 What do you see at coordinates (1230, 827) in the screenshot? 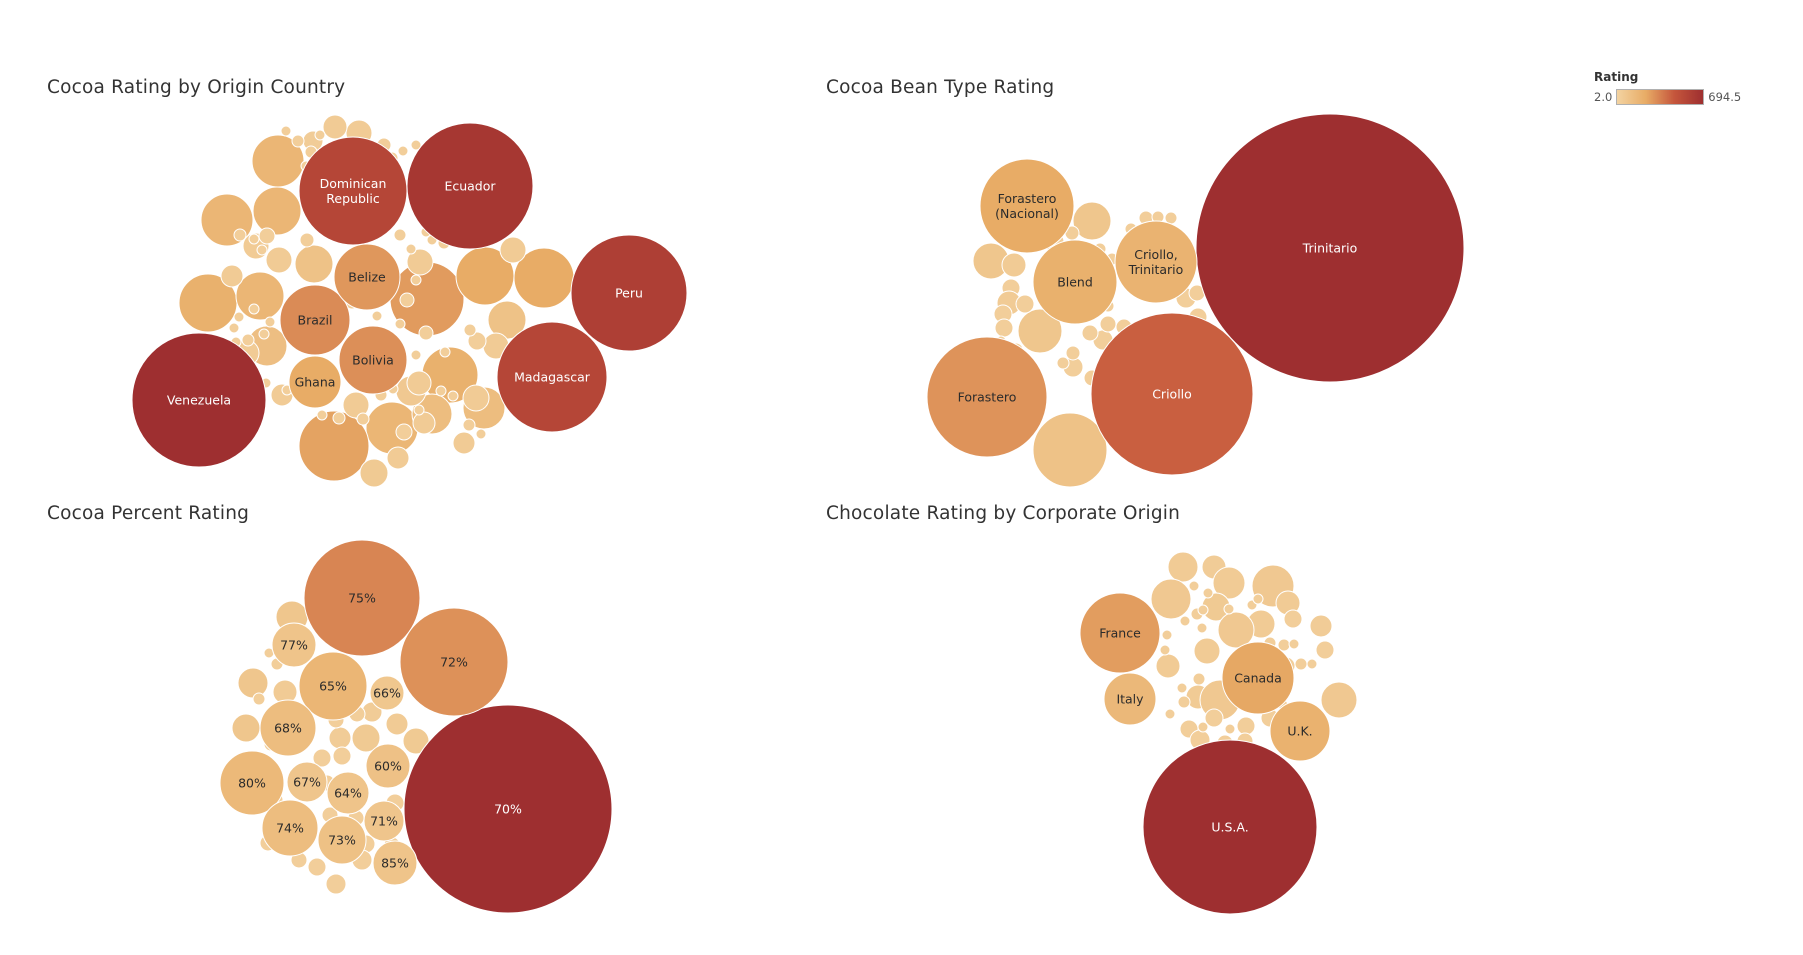
I see `bubble-u-s-a` at bounding box center [1230, 827].